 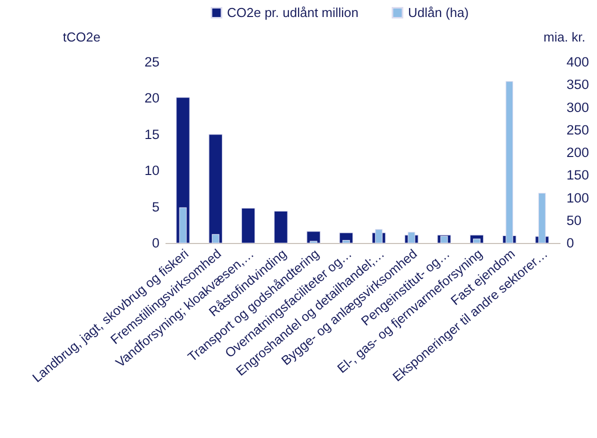 I want to click on y2-tick-label: 0, so click(x=570, y=243).